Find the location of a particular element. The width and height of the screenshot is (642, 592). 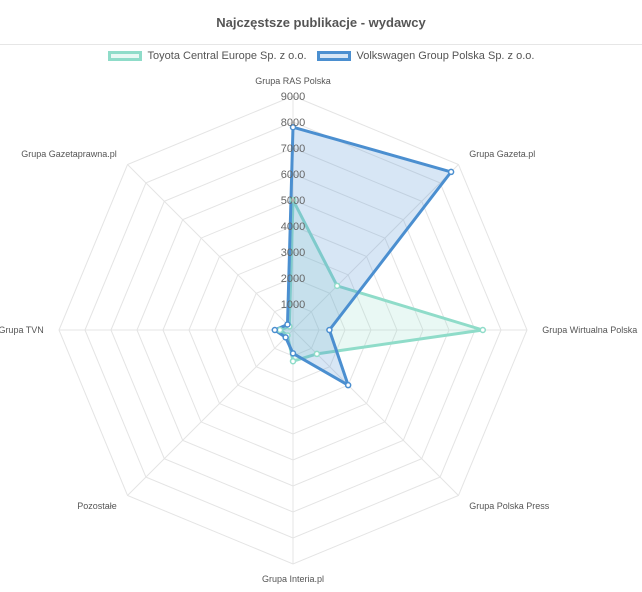

legend-label-volkswagen: Volkswagen Group Polska Sp. z o.o. is located at coordinates (445, 56).